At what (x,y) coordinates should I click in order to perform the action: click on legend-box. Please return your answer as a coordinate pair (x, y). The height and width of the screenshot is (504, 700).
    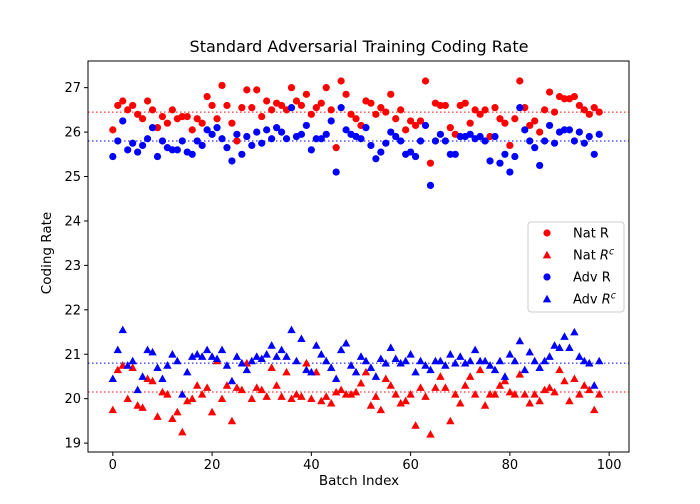
    Looking at the image, I should click on (576, 267).